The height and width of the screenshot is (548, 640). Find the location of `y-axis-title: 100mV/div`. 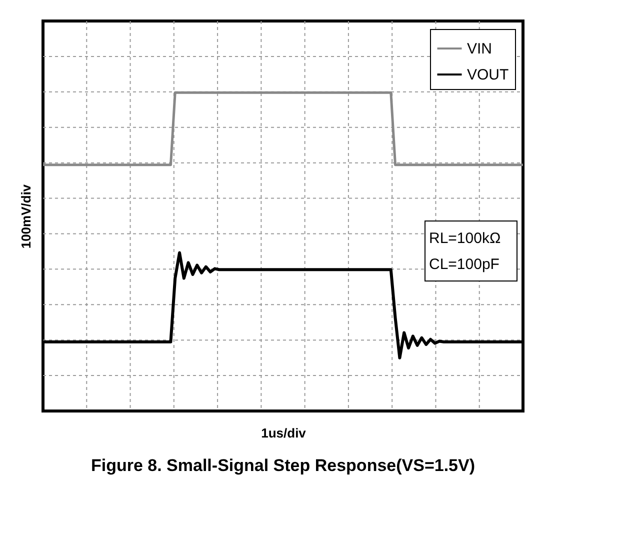

y-axis-title: 100mV/div is located at coordinates (26, 216).